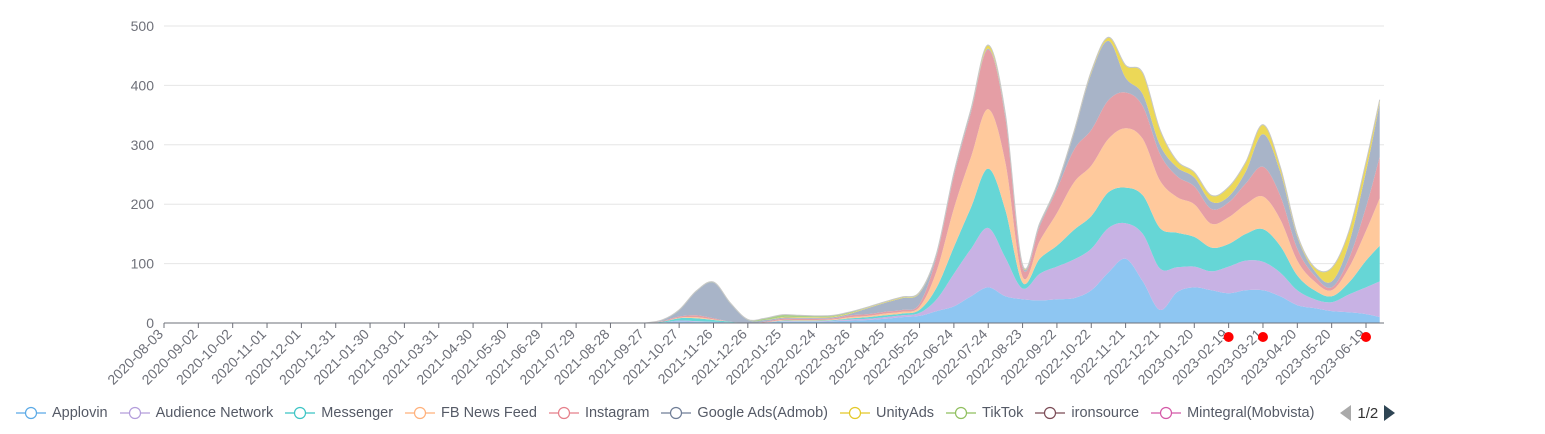 The height and width of the screenshot is (434, 1545). What do you see at coordinates (617, 413) in the screenshot?
I see `legend-label: Instagram` at bounding box center [617, 413].